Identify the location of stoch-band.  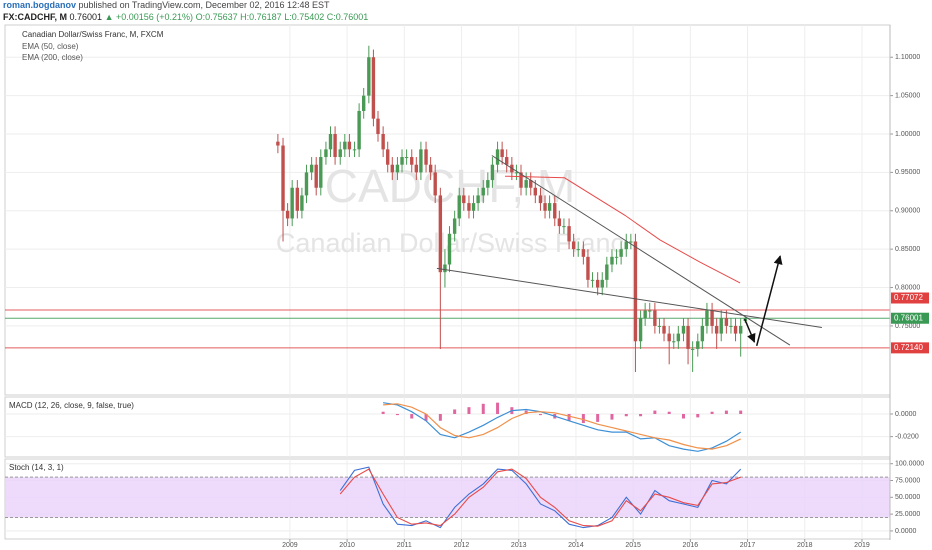
(447, 497).